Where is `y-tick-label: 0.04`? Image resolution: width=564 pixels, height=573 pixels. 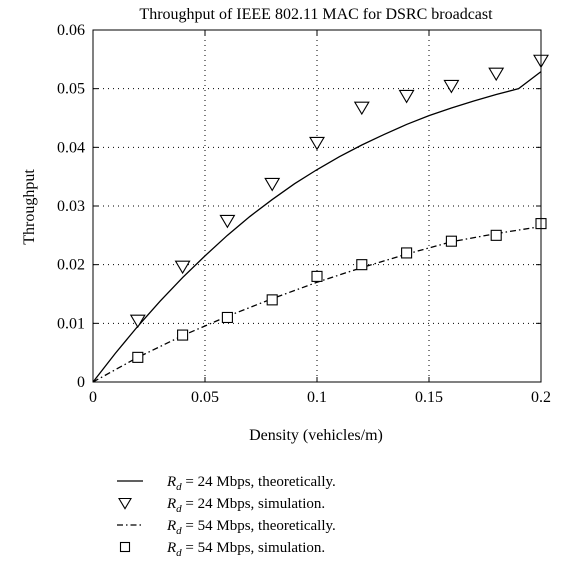
y-tick-label: 0.04 is located at coordinates (71, 147).